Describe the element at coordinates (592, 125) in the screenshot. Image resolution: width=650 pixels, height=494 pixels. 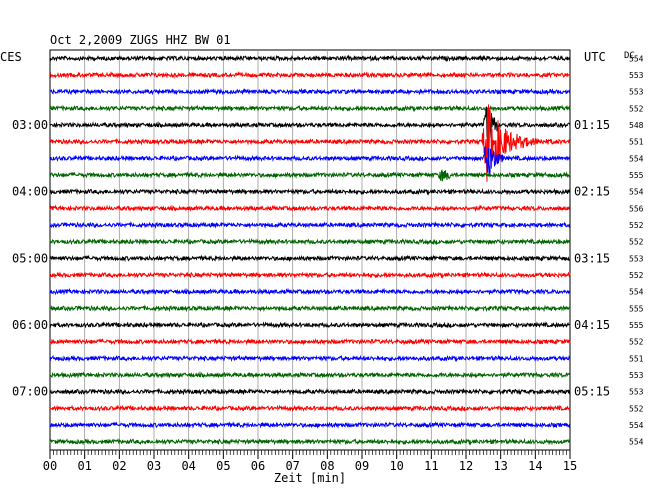
I see `right-time-label: 01:15` at that location.